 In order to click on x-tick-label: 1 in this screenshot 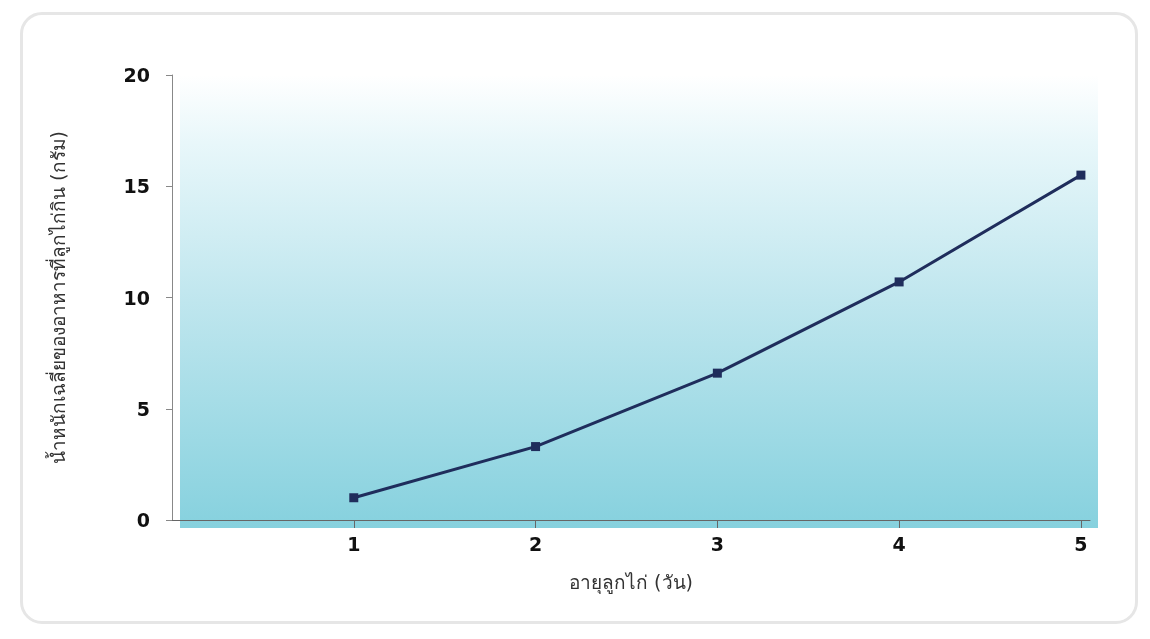, I will do `click(354, 543)`.